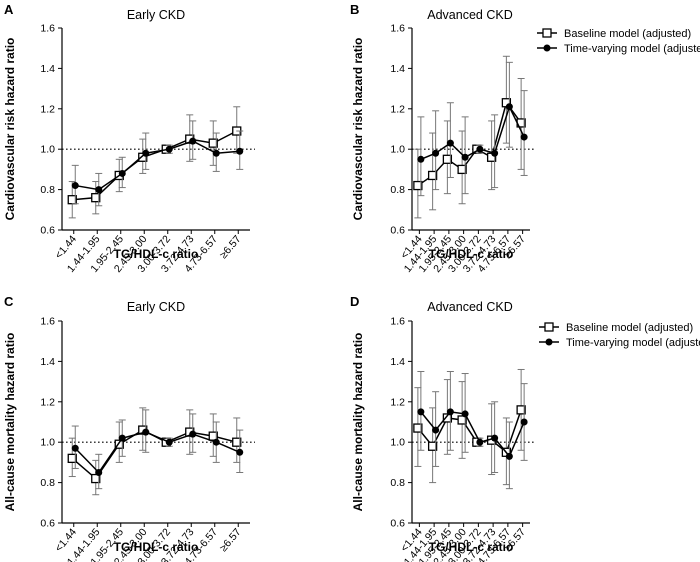 This screenshot has width=700, height=562. What do you see at coordinates (358, 422) in the screenshot?
I see `y-axis-title: All-cause mortality hazard ratio` at bounding box center [358, 422].